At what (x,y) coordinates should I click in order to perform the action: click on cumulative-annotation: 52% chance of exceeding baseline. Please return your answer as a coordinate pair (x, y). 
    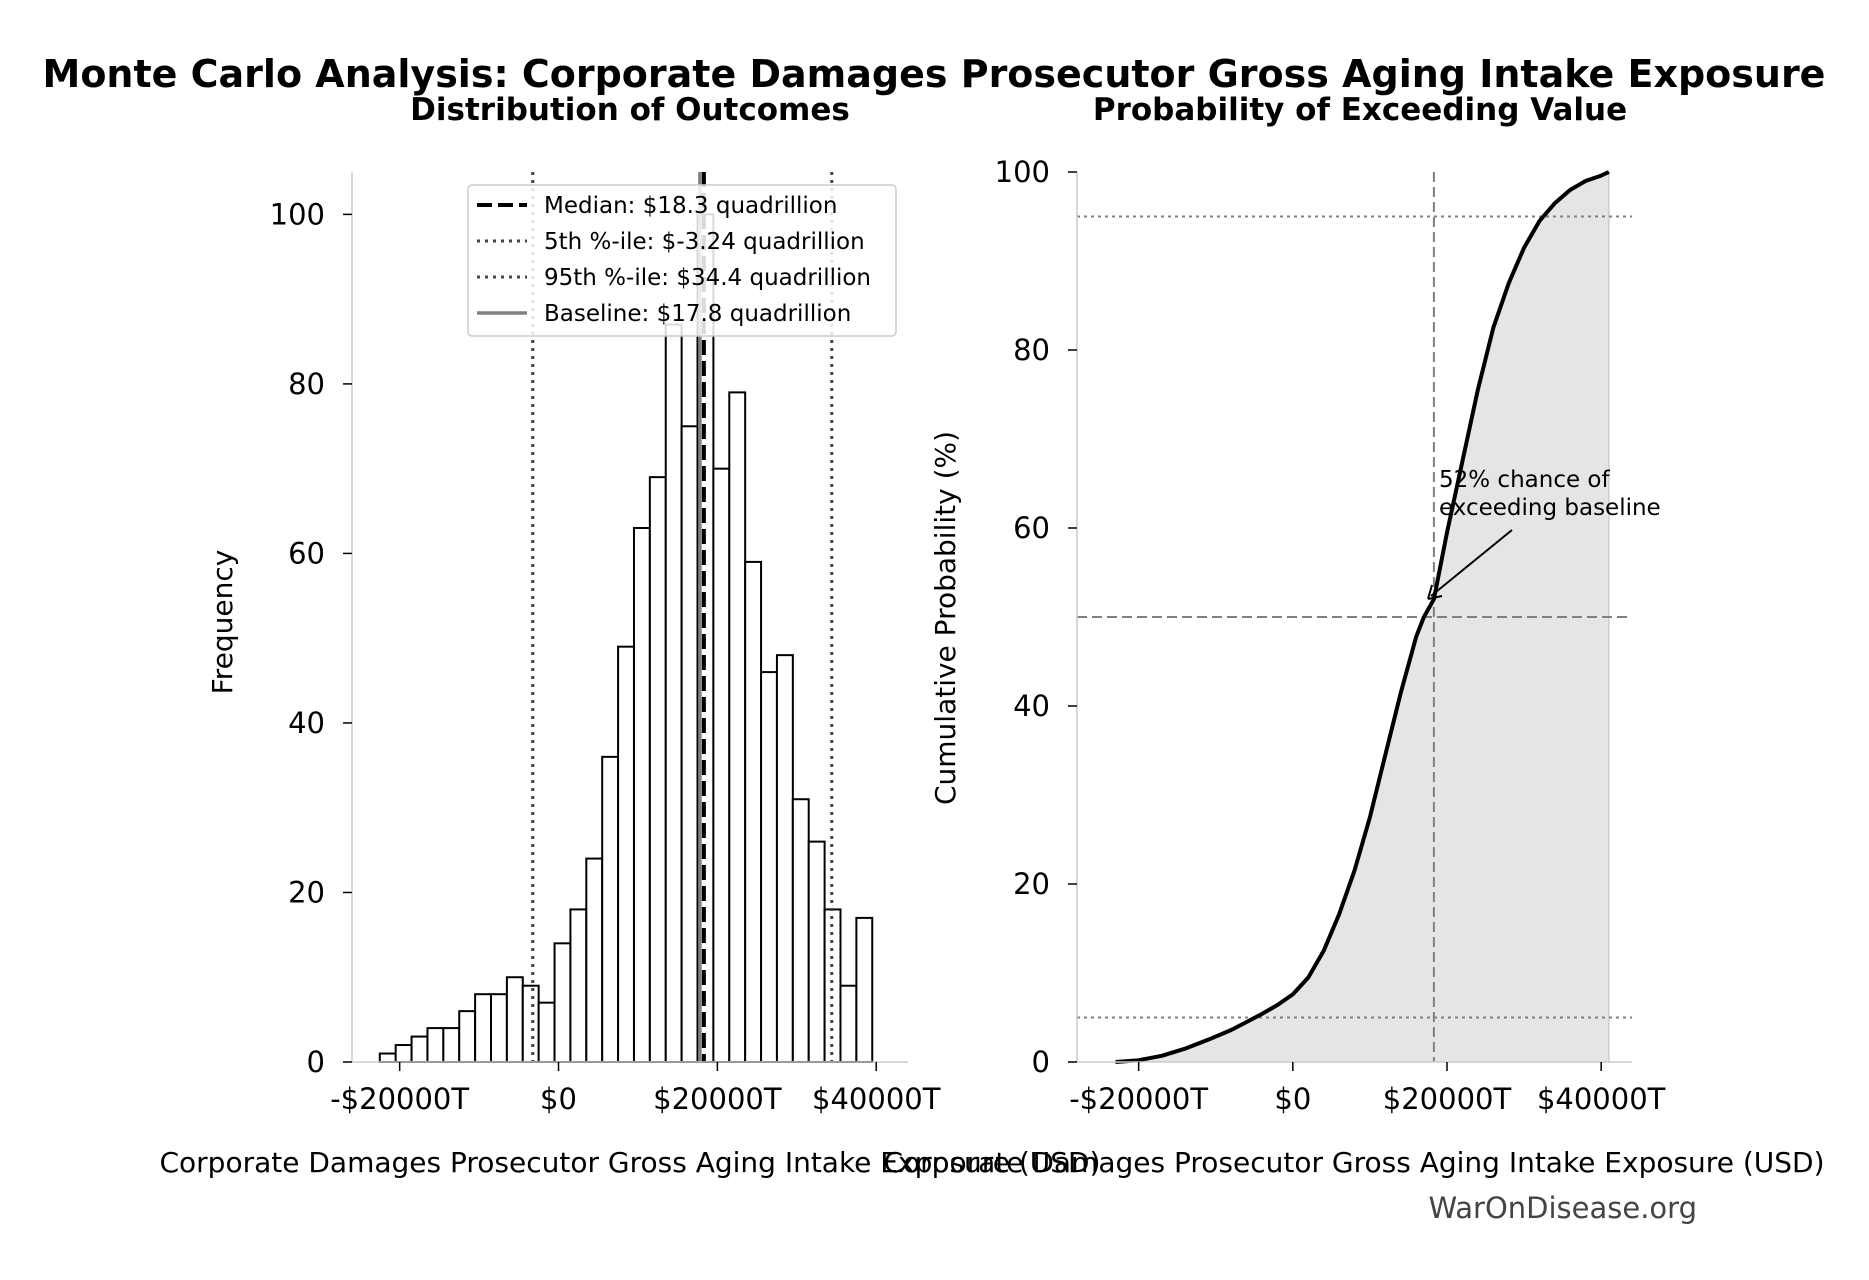
    Looking at the image, I should click on (1544, 533).